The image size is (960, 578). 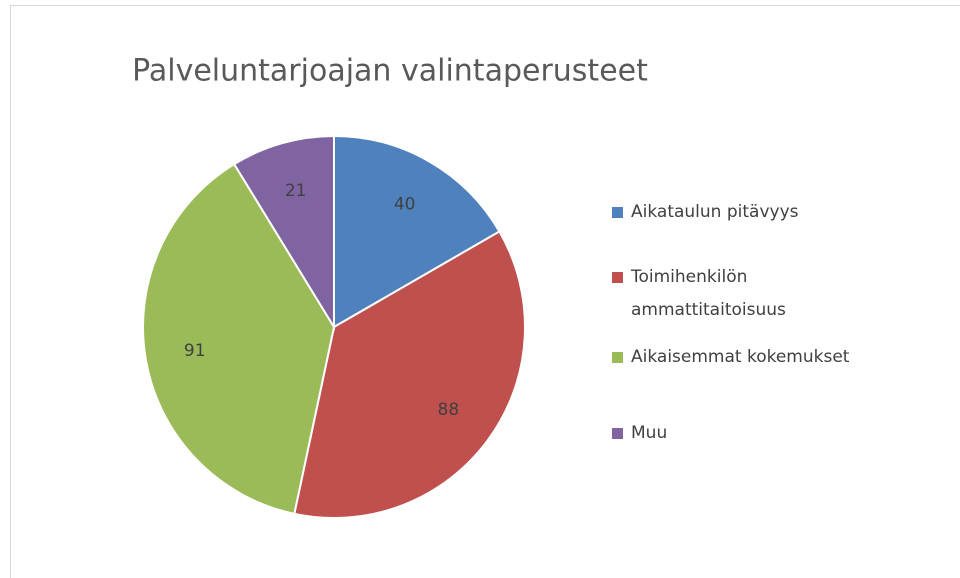 I want to click on legend-label: Toimihenkilön ammattitaitoisuus, so click(x=708, y=293).